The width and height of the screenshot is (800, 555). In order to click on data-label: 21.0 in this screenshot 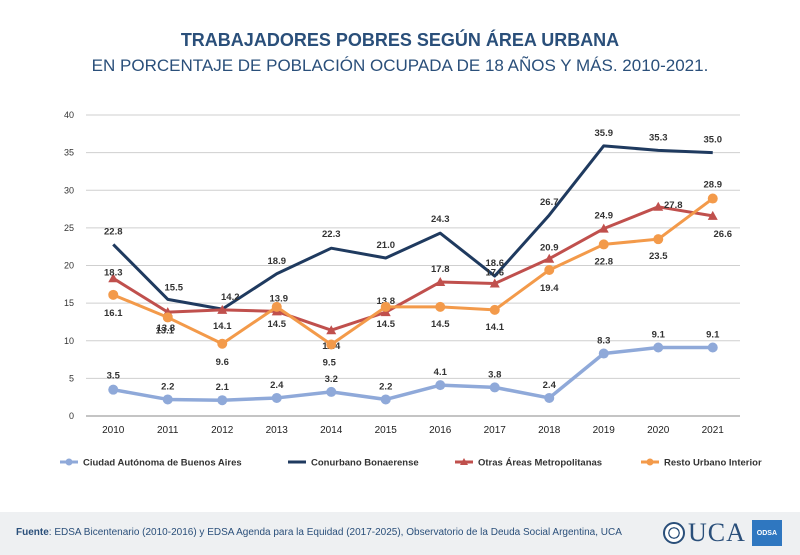, I will do `click(386, 245)`.